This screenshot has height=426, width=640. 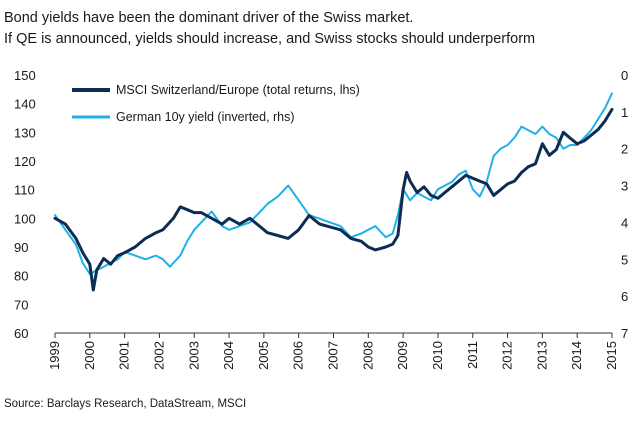 What do you see at coordinates (205, 117) in the screenshot?
I see `legend-label-bund-yield: German 10y yield (inverted, rhs)` at bounding box center [205, 117].